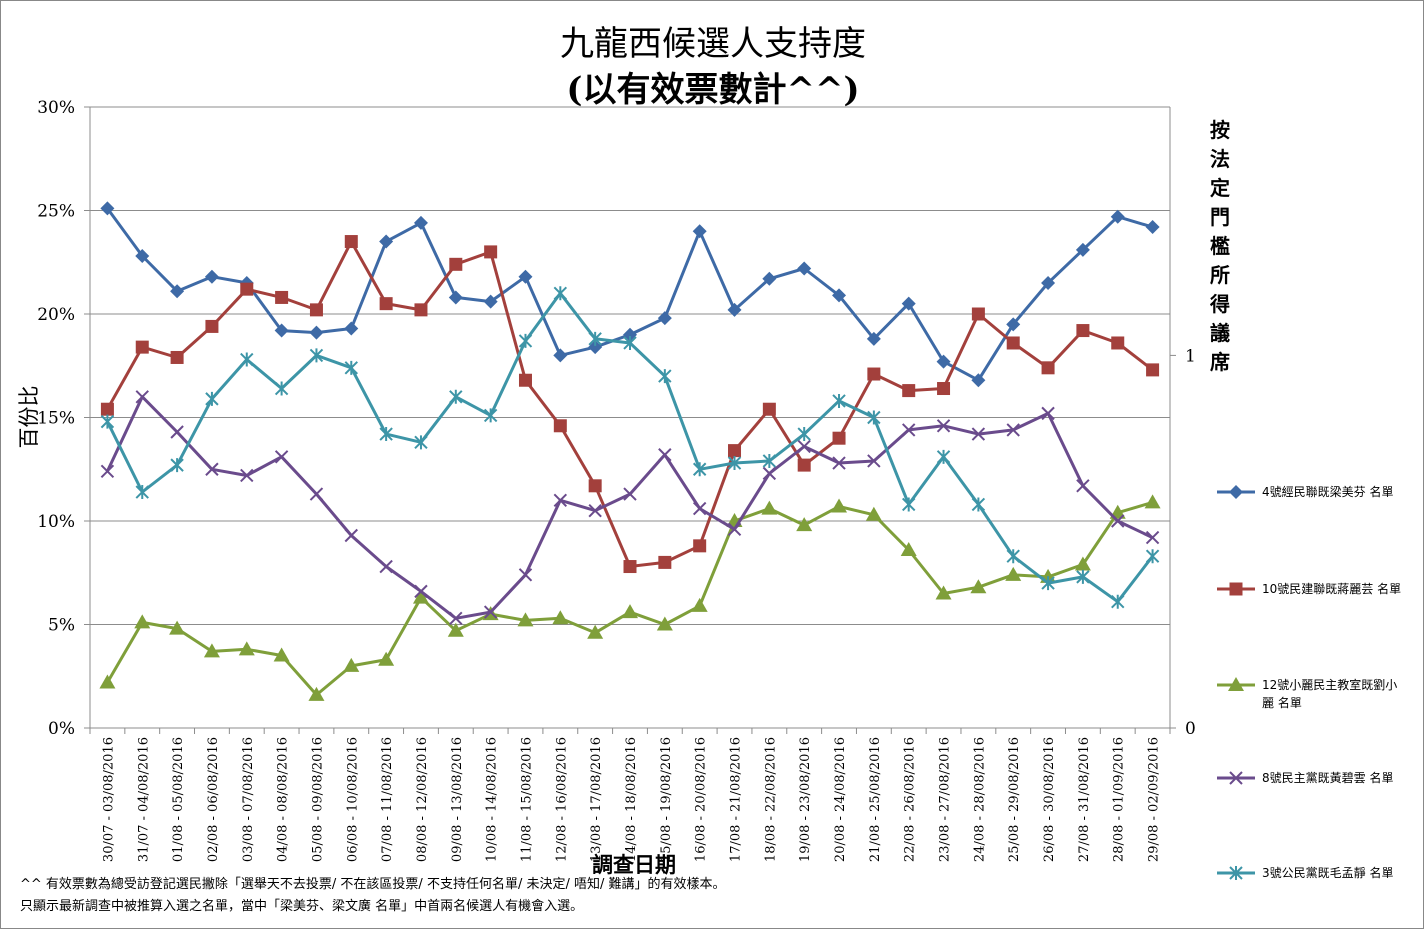  I want to click on x-tick-label: 21/08 - 25/08/2016, so click(875, 799).